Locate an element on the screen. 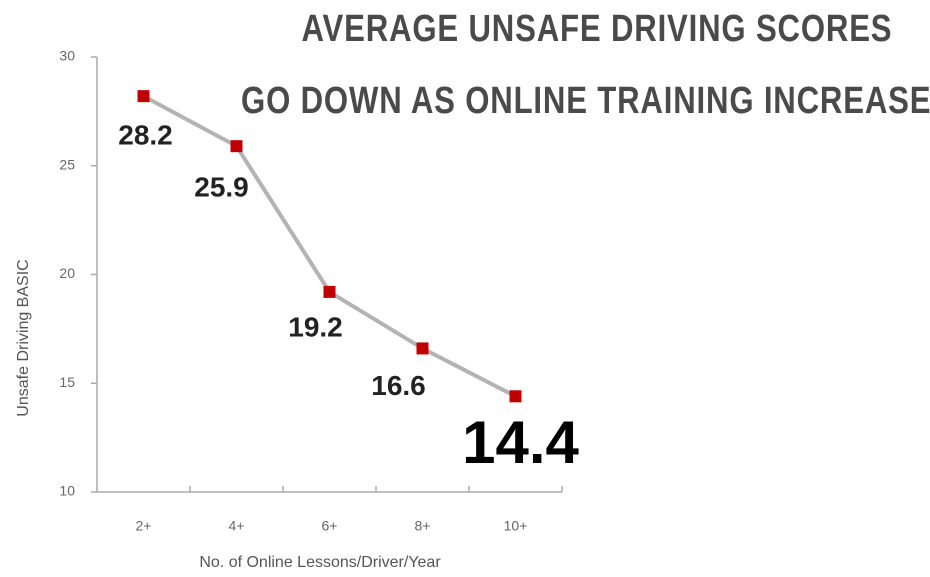 The width and height of the screenshot is (930, 577). x-tick-label: 10+ is located at coordinates (516, 526).